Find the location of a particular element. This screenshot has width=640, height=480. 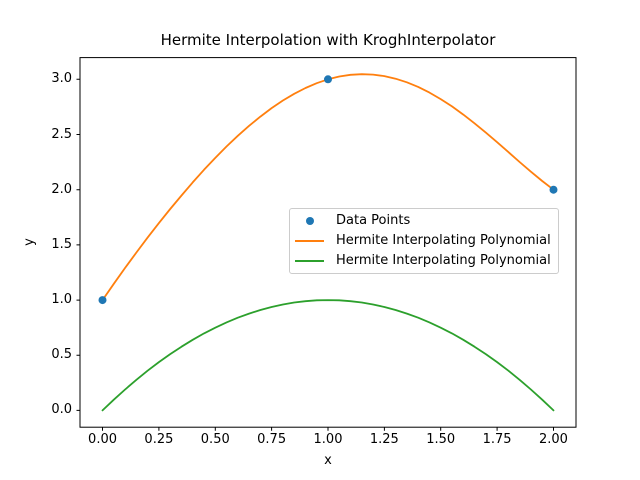

legend-label: Data Points is located at coordinates (373, 220).